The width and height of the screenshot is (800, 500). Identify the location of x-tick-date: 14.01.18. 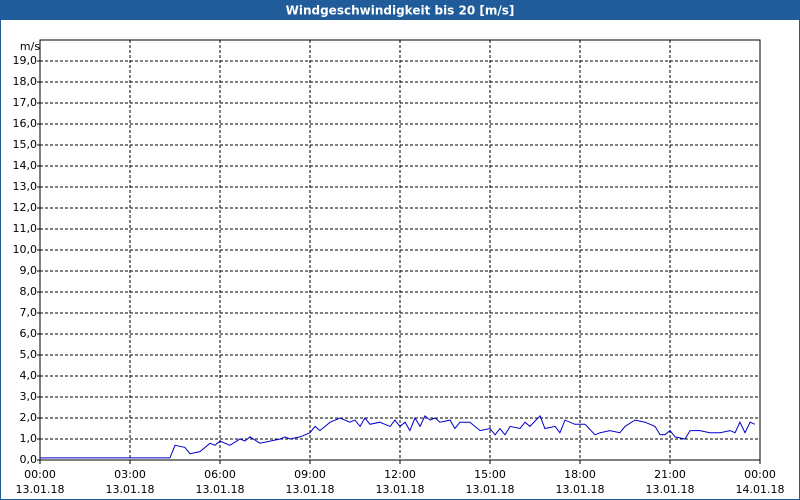
(760, 489).